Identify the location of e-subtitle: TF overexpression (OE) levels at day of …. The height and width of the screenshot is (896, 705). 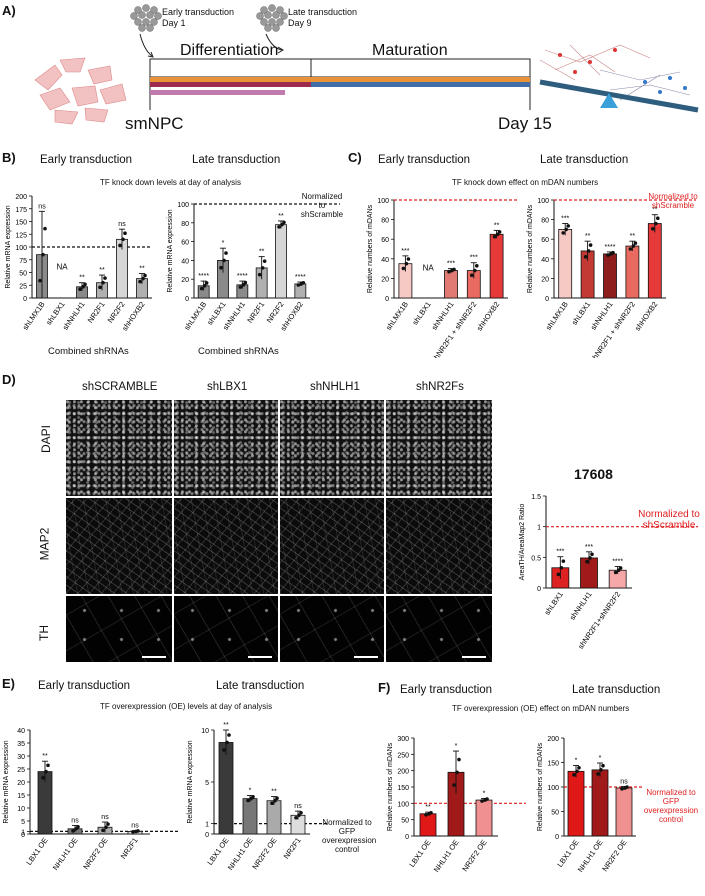
(186, 706).